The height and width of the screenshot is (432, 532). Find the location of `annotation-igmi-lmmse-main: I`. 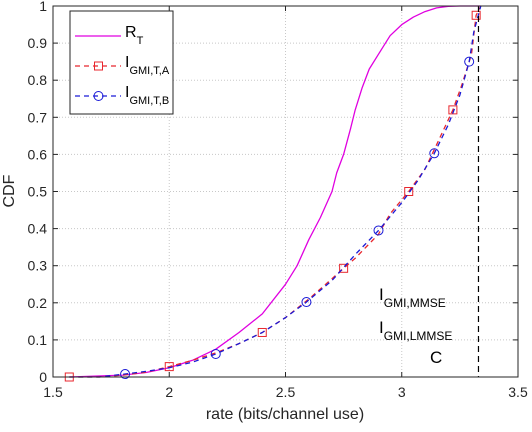

annotation-igmi-lmmse-main: I is located at coordinates (381, 327).